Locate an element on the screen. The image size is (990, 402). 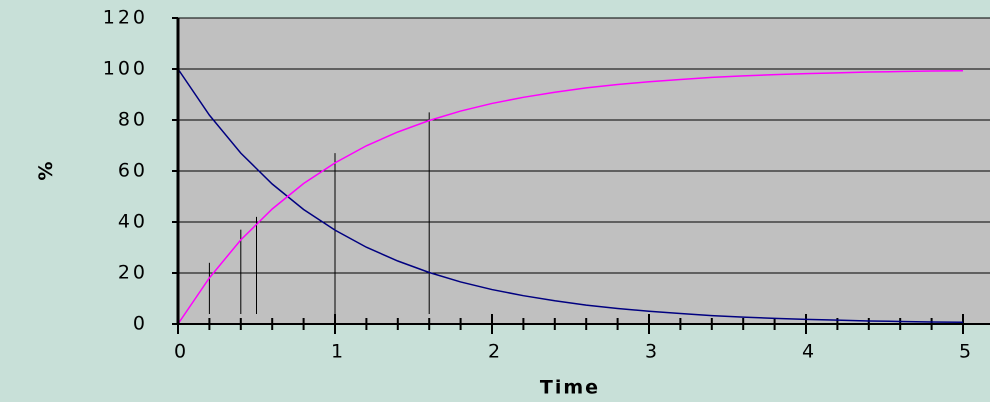
x-tick-label: 0 is located at coordinates (180, 352).